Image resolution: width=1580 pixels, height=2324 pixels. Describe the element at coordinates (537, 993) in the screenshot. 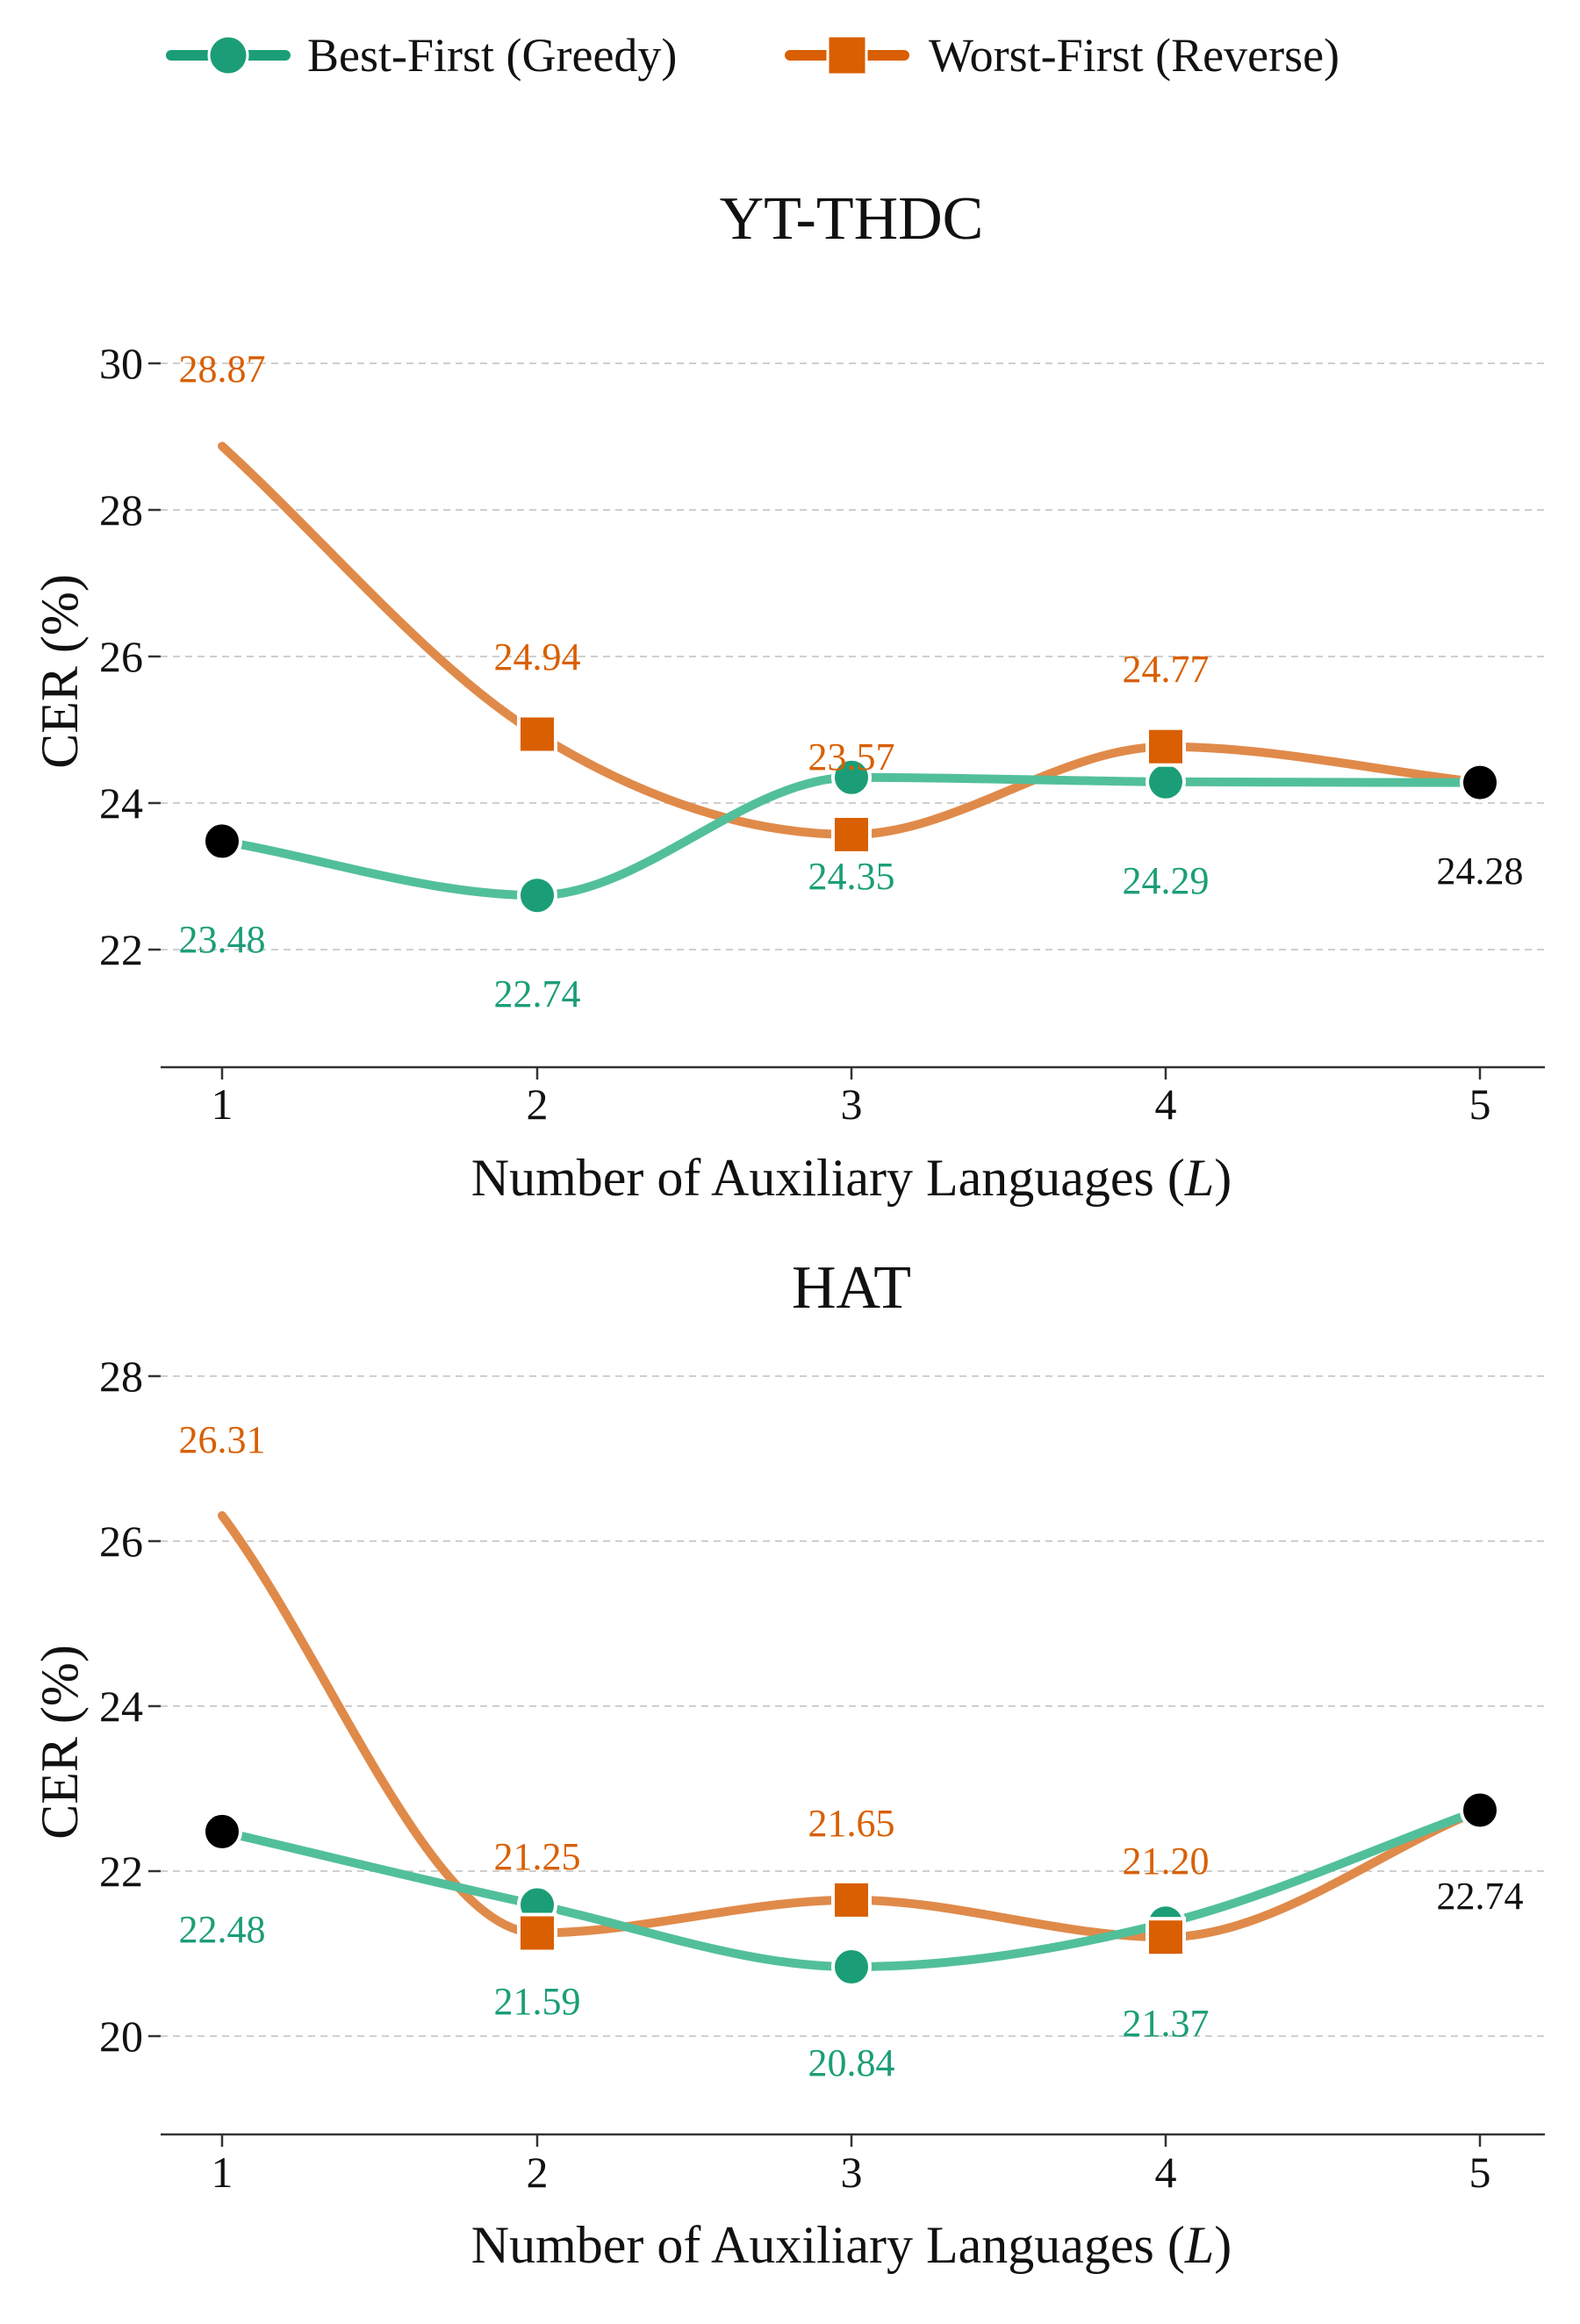

I see `data-label-best-first-2: 22.74` at that location.